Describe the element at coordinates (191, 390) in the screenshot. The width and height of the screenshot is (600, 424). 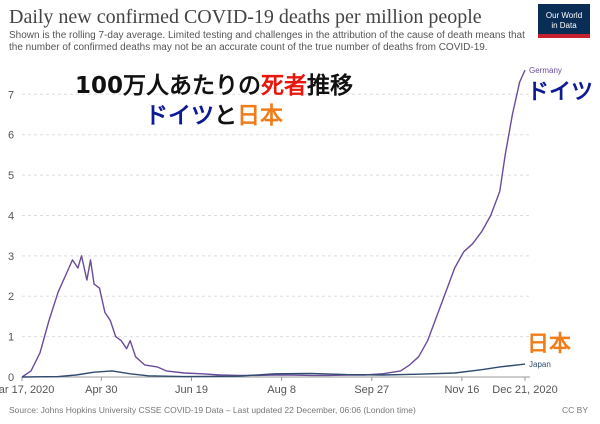
I see `x-tick-label-2: Jun 19` at that location.